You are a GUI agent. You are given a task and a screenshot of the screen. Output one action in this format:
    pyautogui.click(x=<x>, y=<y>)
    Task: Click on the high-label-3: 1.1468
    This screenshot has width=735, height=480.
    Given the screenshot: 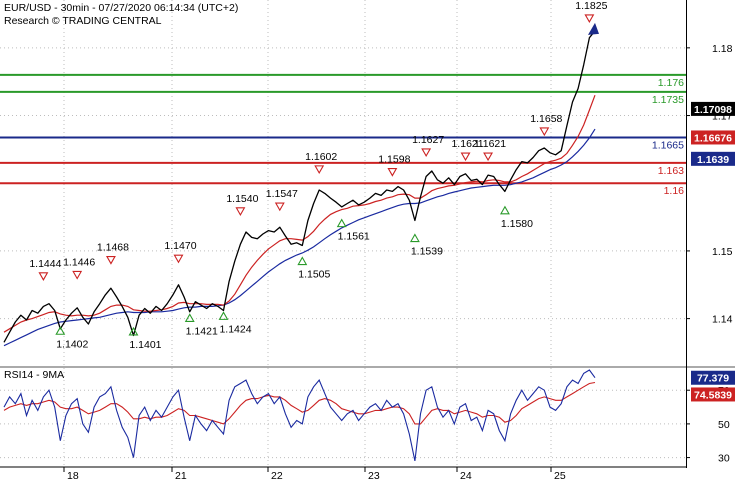 What is the action you would take?
    pyautogui.click(x=113, y=248)
    